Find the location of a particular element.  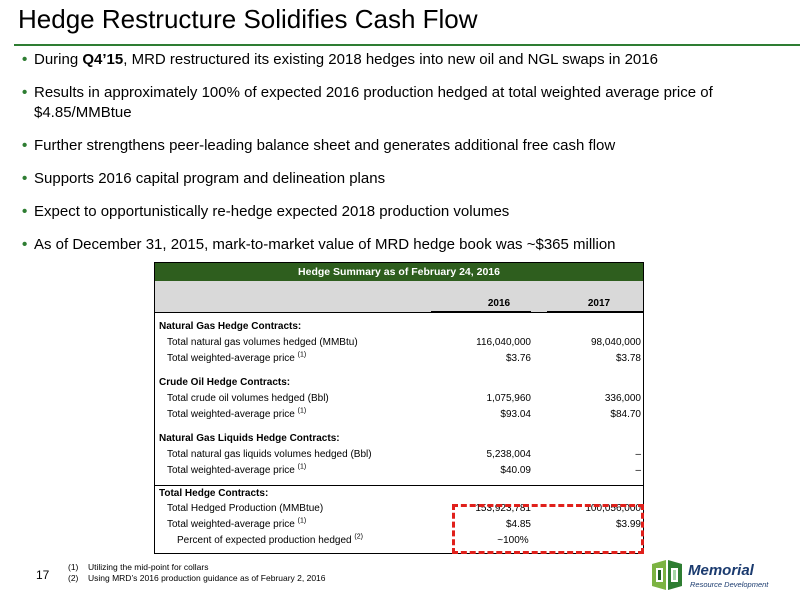

row-label: Total Hedged Production (MMBtue) is located at coordinates (245, 508).